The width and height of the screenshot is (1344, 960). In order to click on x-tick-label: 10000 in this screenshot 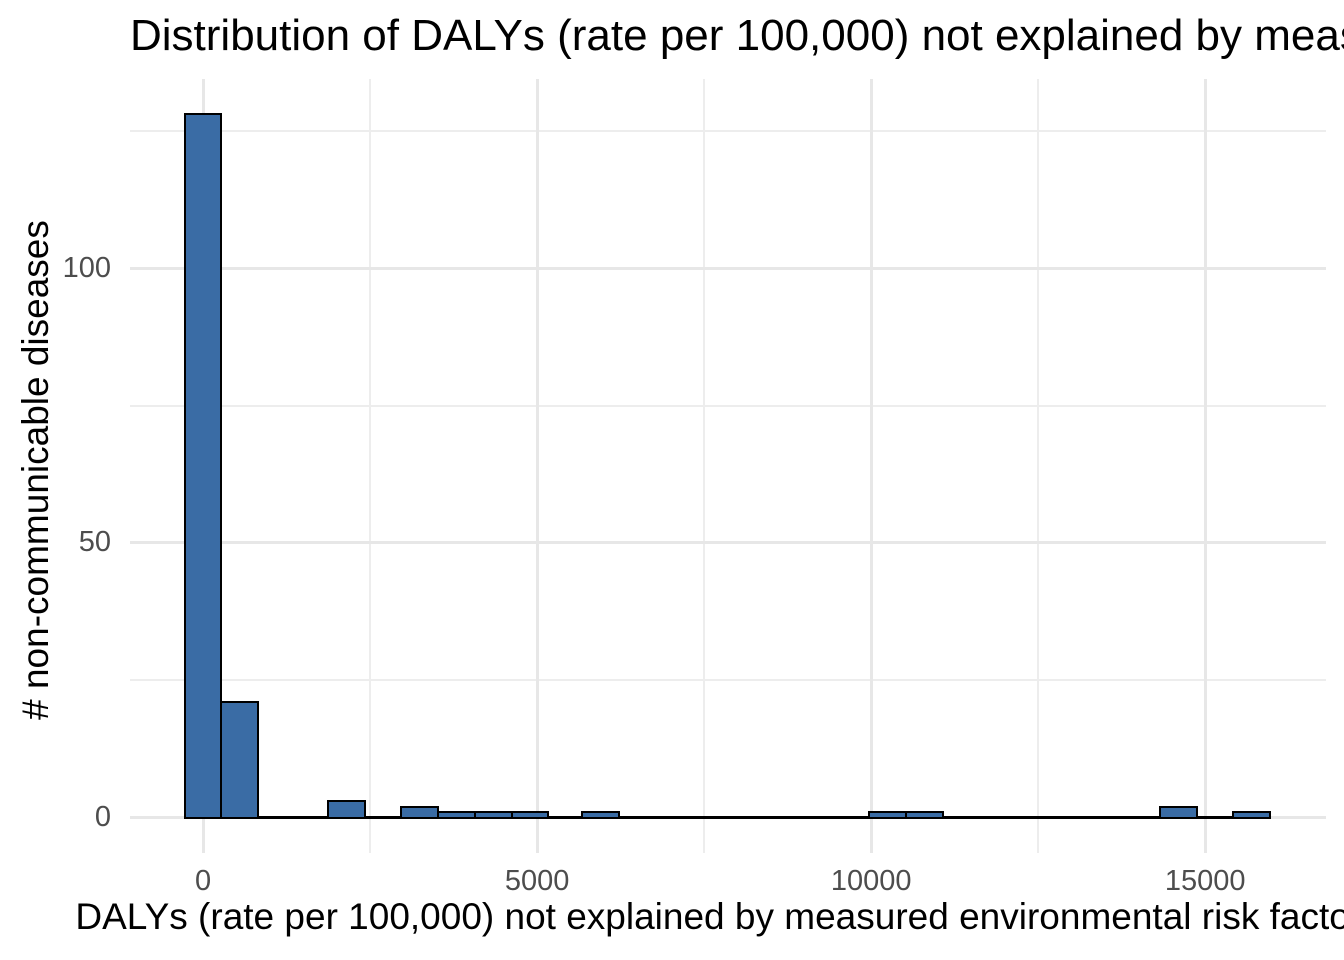, I will do `click(871, 881)`.